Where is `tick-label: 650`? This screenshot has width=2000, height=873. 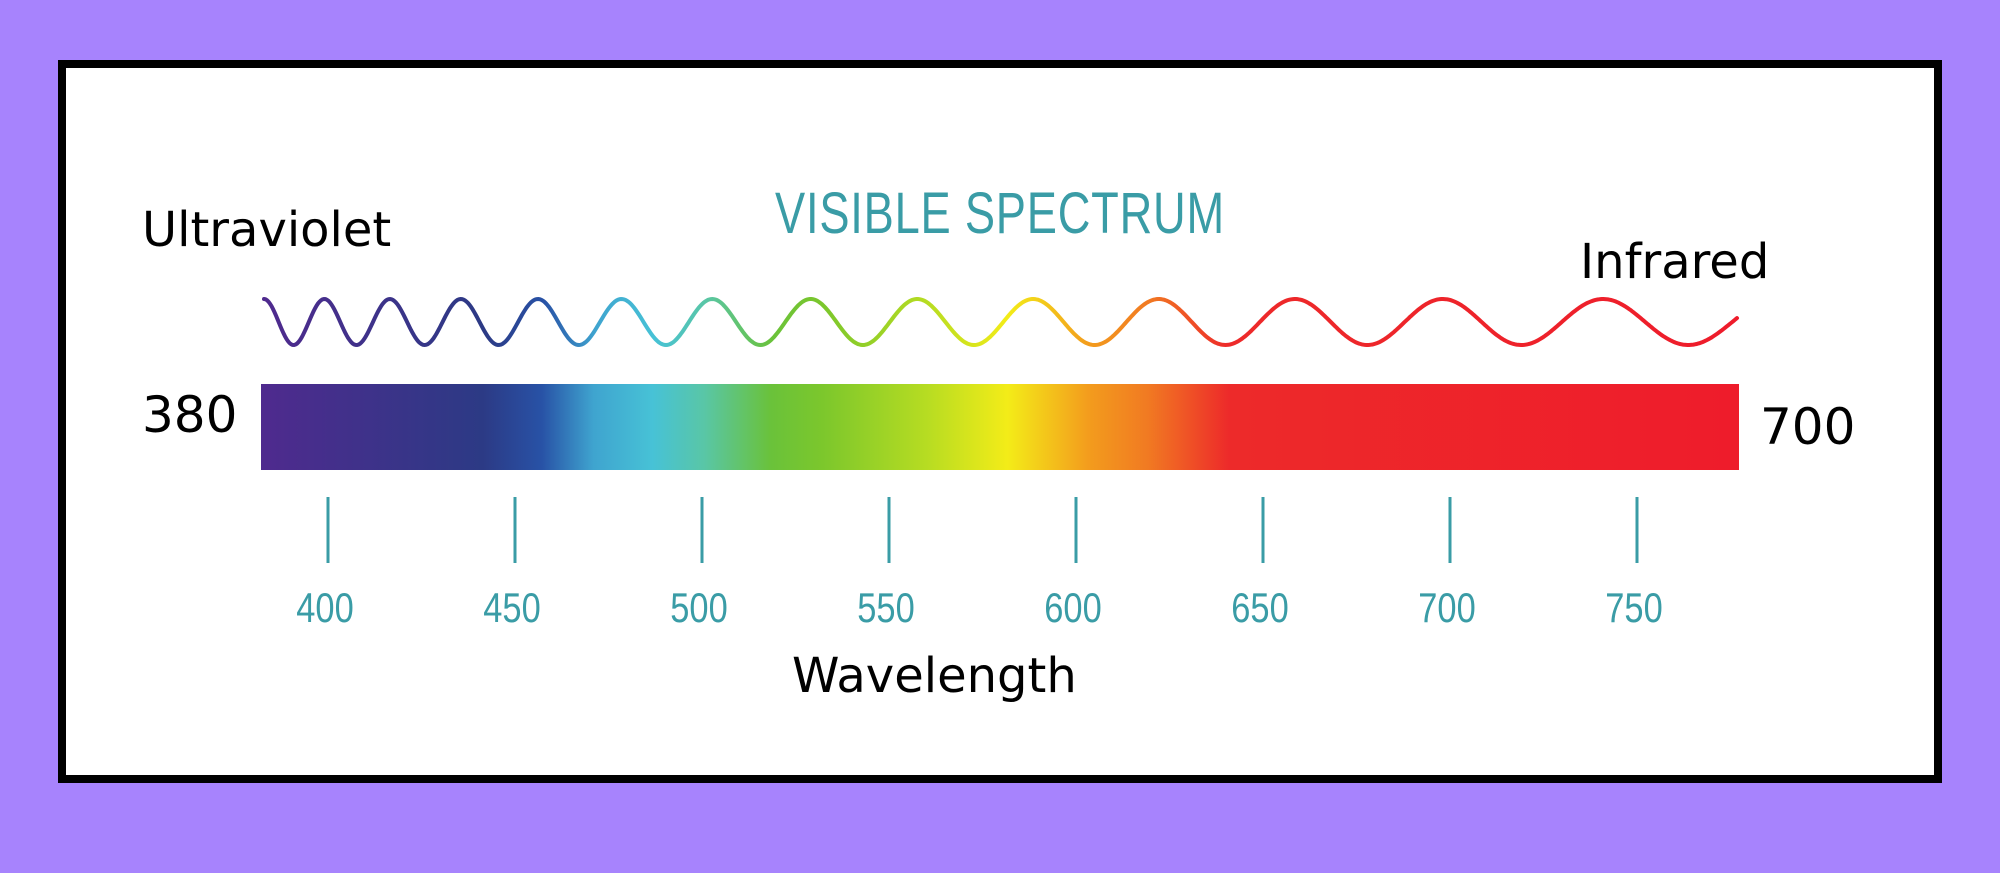 tick-label: 650 is located at coordinates (1259, 608).